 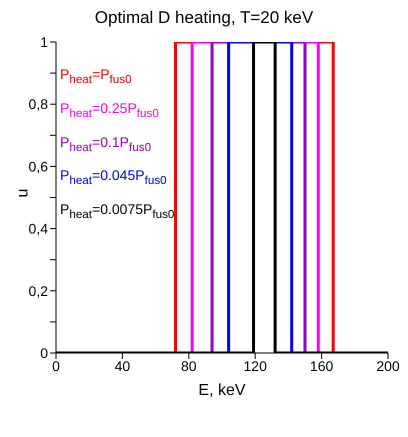 What do you see at coordinates (44, 352) in the screenshot?
I see `y-tick-label: 0` at bounding box center [44, 352].